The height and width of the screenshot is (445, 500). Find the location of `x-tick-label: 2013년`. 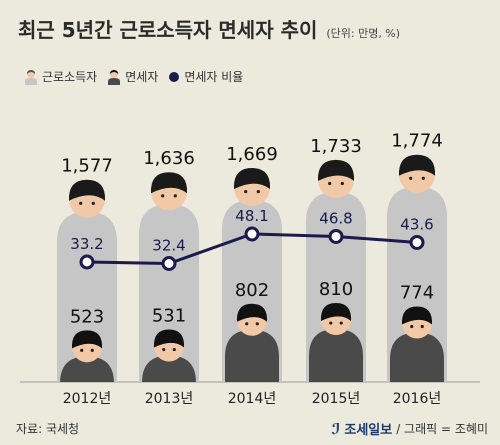

x-tick-label: 2013년 is located at coordinates (169, 399).